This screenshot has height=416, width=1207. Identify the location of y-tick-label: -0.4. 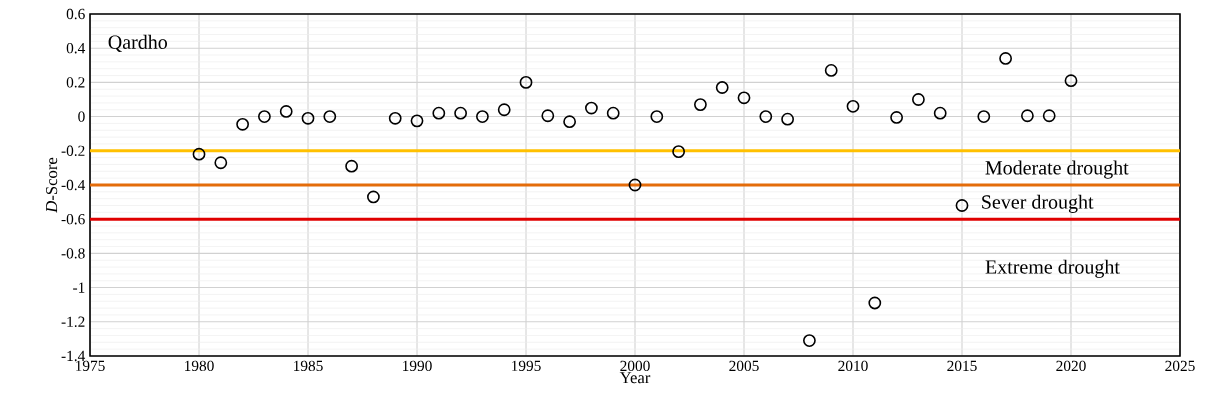
(73, 185).